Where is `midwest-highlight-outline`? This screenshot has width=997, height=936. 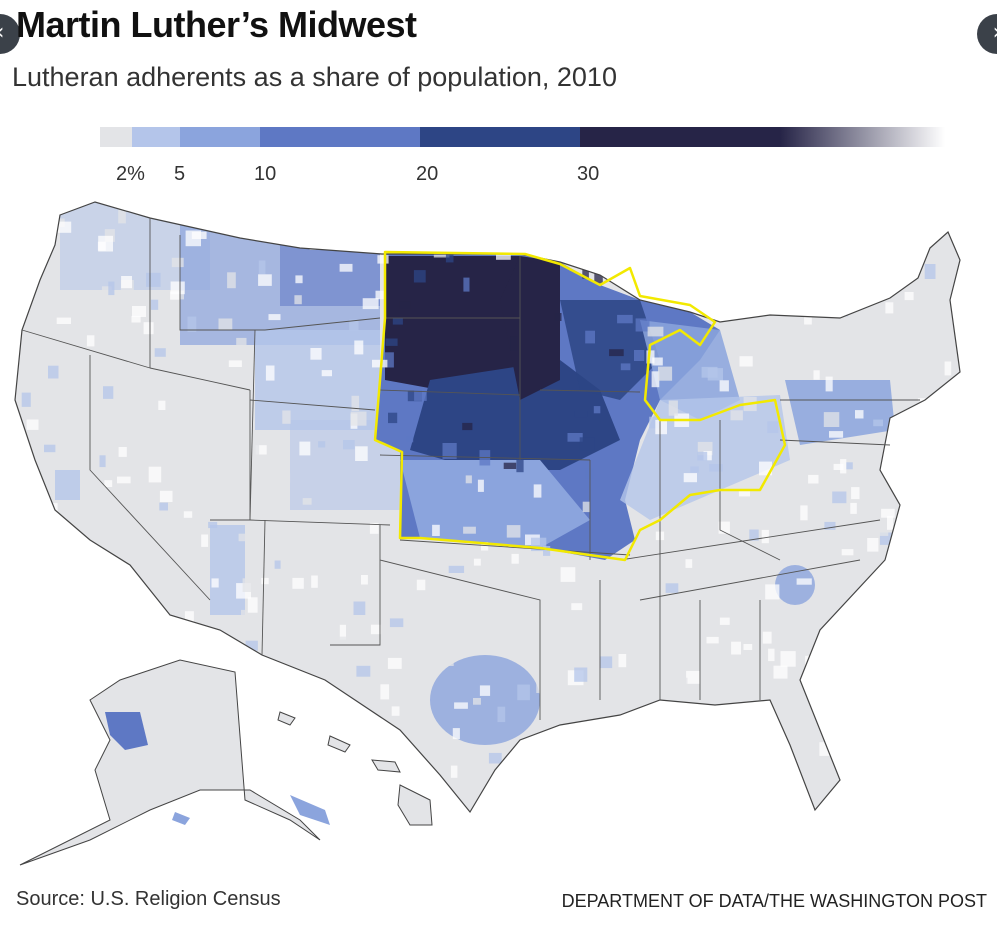 midwest-highlight-outline is located at coordinates (580, 406).